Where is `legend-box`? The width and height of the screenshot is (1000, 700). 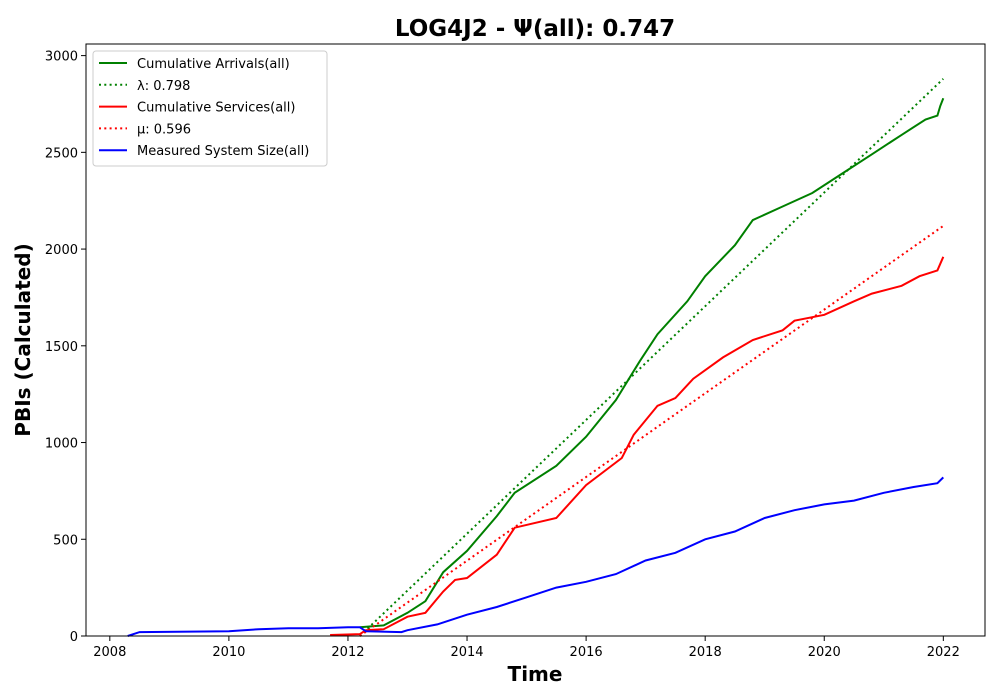 legend-box is located at coordinates (210, 108).